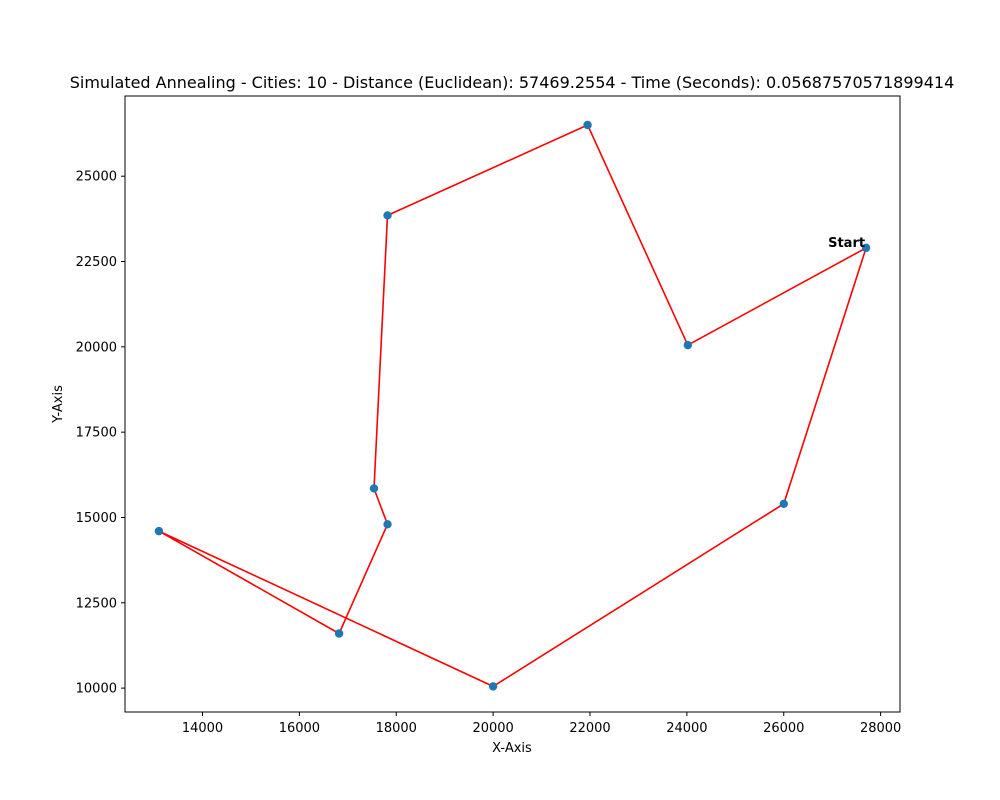 Image resolution: width=1000 pixels, height=800 pixels. Describe the element at coordinates (880, 728) in the screenshot. I see `x-tick-label: 28000` at that location.